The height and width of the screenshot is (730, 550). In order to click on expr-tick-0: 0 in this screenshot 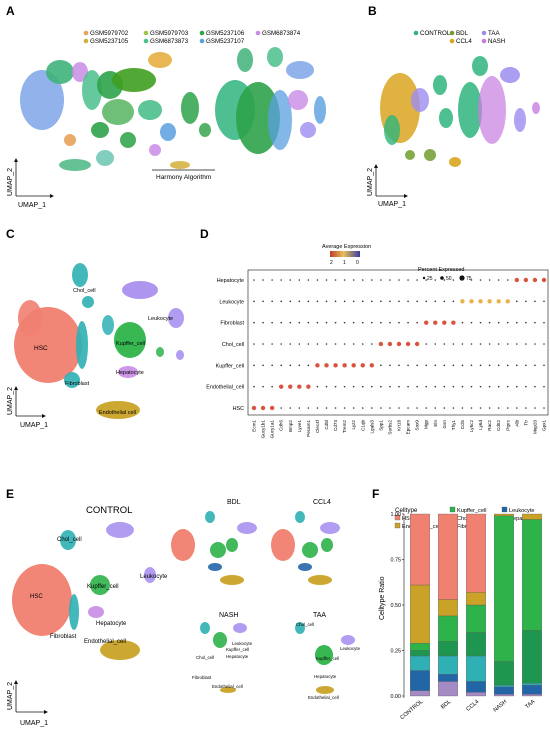, I will do `click(357, 263)`.